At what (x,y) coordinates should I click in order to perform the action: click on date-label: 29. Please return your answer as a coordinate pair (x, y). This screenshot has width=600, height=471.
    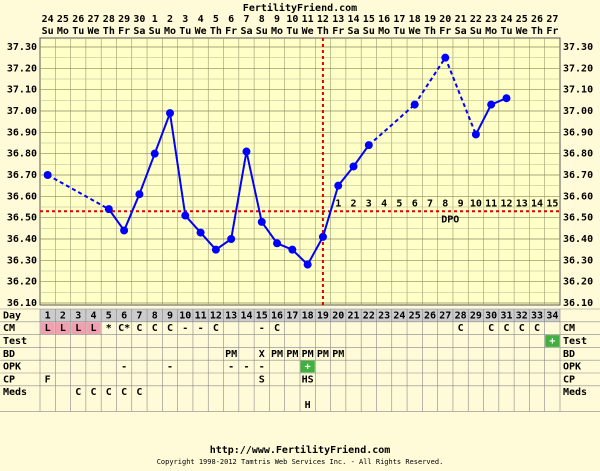
    Looking at the image, I should click on (124, 19).